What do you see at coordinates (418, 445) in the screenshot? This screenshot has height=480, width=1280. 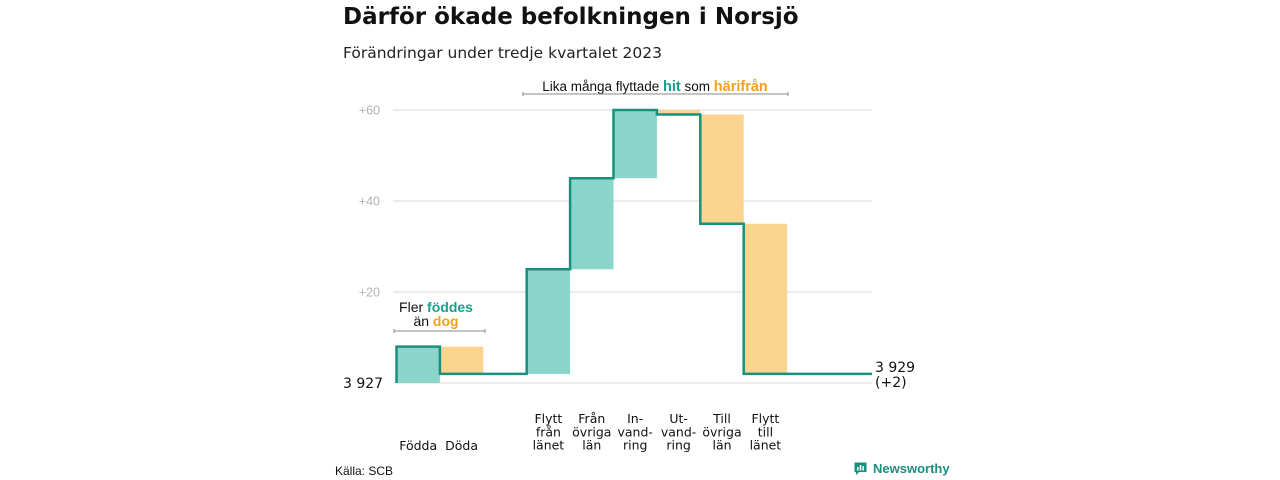 I see `category-label: Födda` at bounding box center [418, 445].